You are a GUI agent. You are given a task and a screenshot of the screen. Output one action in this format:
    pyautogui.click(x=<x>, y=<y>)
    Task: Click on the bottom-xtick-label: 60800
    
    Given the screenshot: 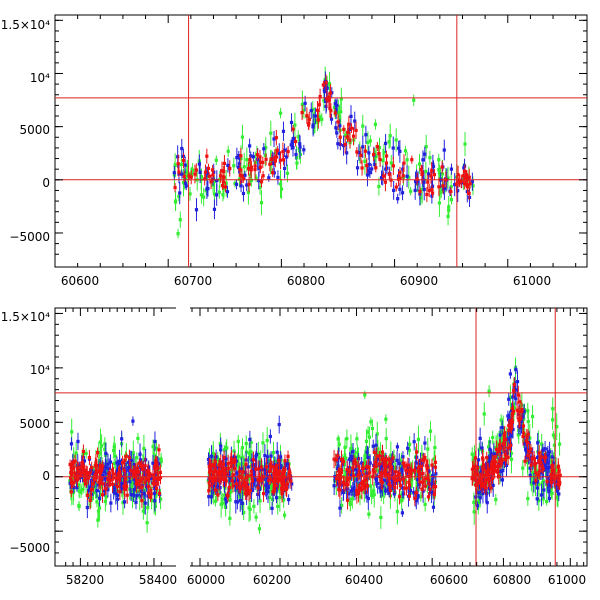 What is the action you would take?
    pyautogui.click(x=512, y=580)
    